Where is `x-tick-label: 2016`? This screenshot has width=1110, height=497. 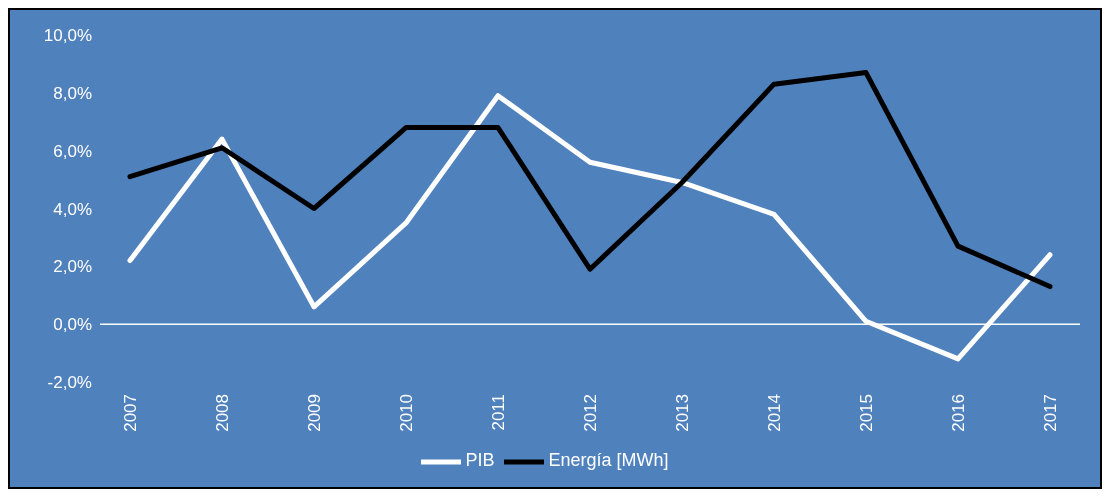 x-tick-label: 2016 is located at coordinates (958, 413).